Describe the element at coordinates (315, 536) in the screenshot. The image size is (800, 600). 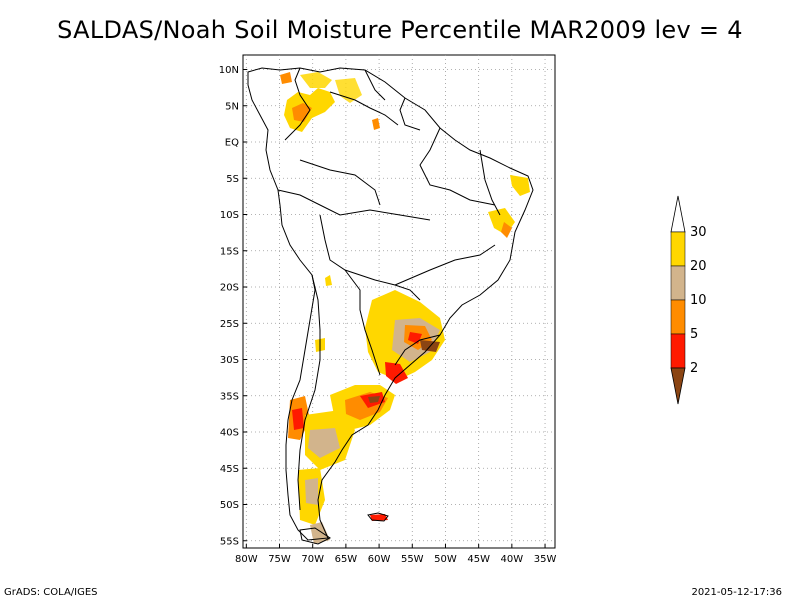
I see `tierra-del-fuego` at that location.